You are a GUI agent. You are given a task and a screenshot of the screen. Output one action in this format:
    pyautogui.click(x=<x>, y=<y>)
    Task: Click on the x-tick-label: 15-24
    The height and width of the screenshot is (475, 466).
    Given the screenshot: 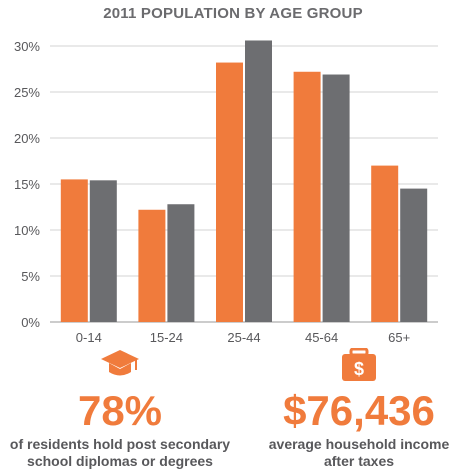 What is the action you would take?
    pyautogui.click(x=166, y=337)
    